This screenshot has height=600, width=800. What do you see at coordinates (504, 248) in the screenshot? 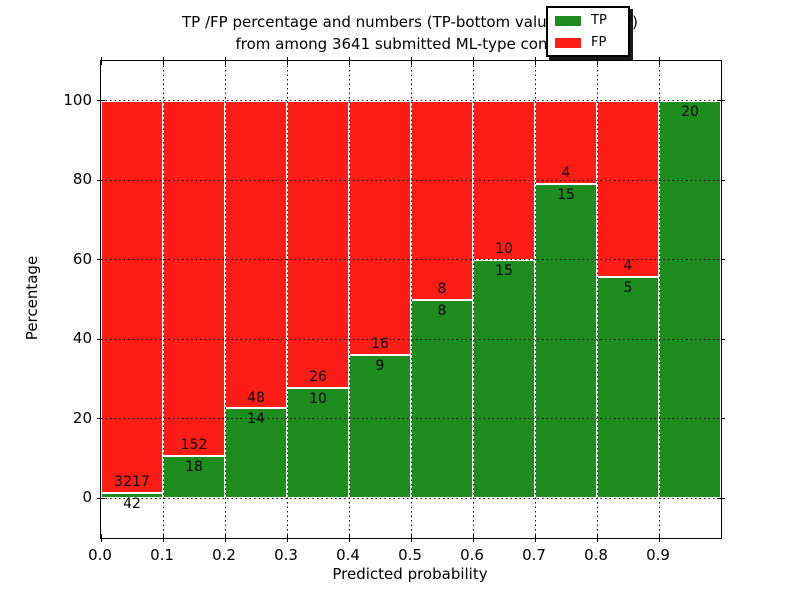
I see `bar-label-fp: 10` at bounding box center [504, 248].